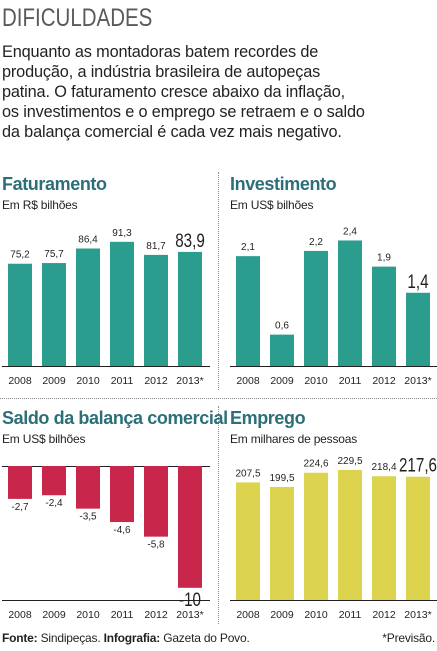 The image size is (437, 651). Describe the element at coordinates (350, 231) in the screenshot. I see `data-label: 2,4` at that location.